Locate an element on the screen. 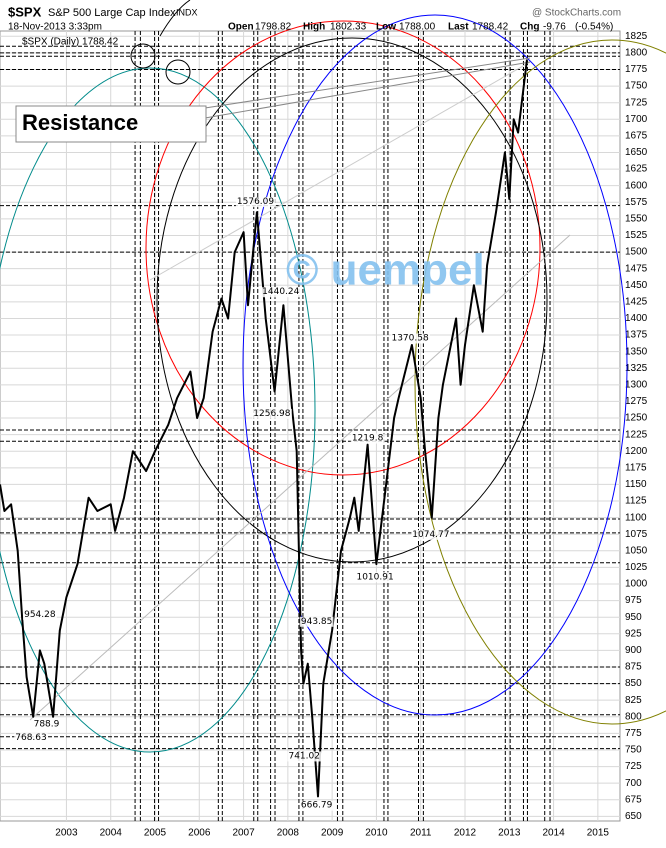 The image size is (666, 848). price-annotation: 666.79 is located at coordinates (317, 806).